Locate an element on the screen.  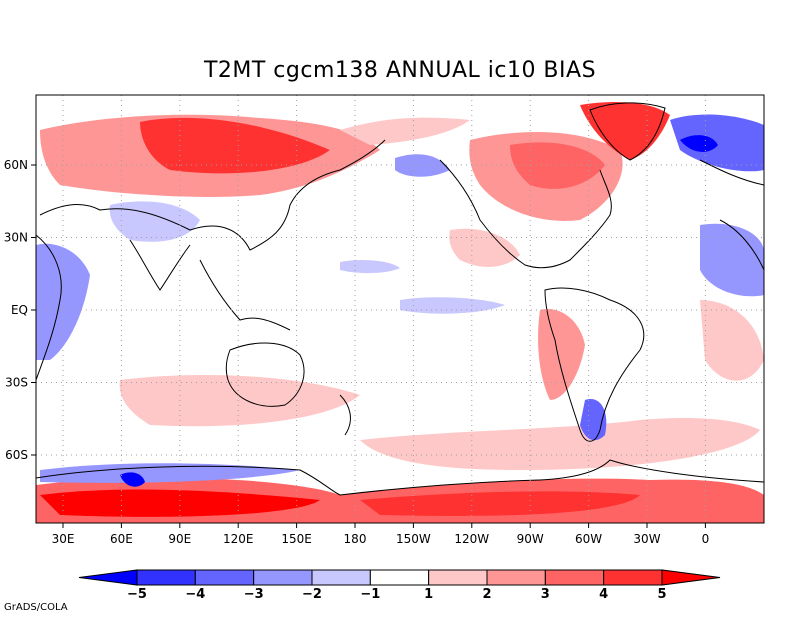
x-tick-label: 120E is located at coordinates (238, 539).